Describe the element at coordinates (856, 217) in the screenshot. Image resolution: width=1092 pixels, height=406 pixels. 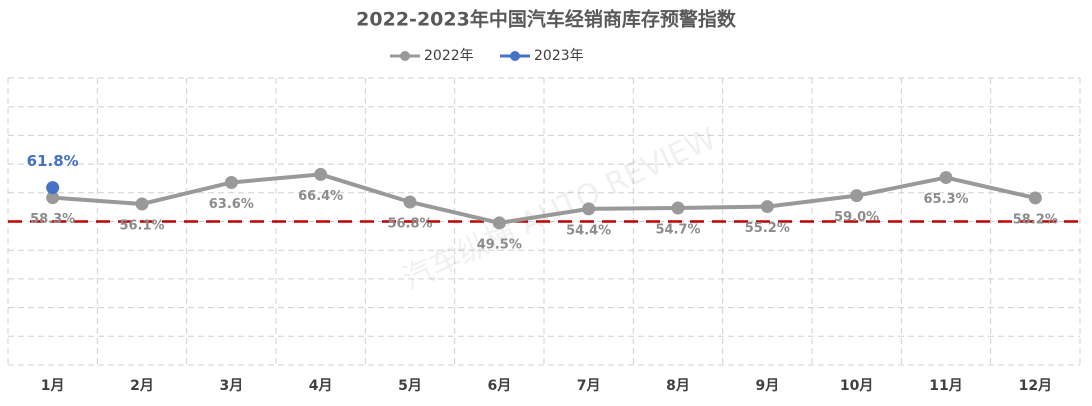
I see `data-label: 59.0%` at that location.